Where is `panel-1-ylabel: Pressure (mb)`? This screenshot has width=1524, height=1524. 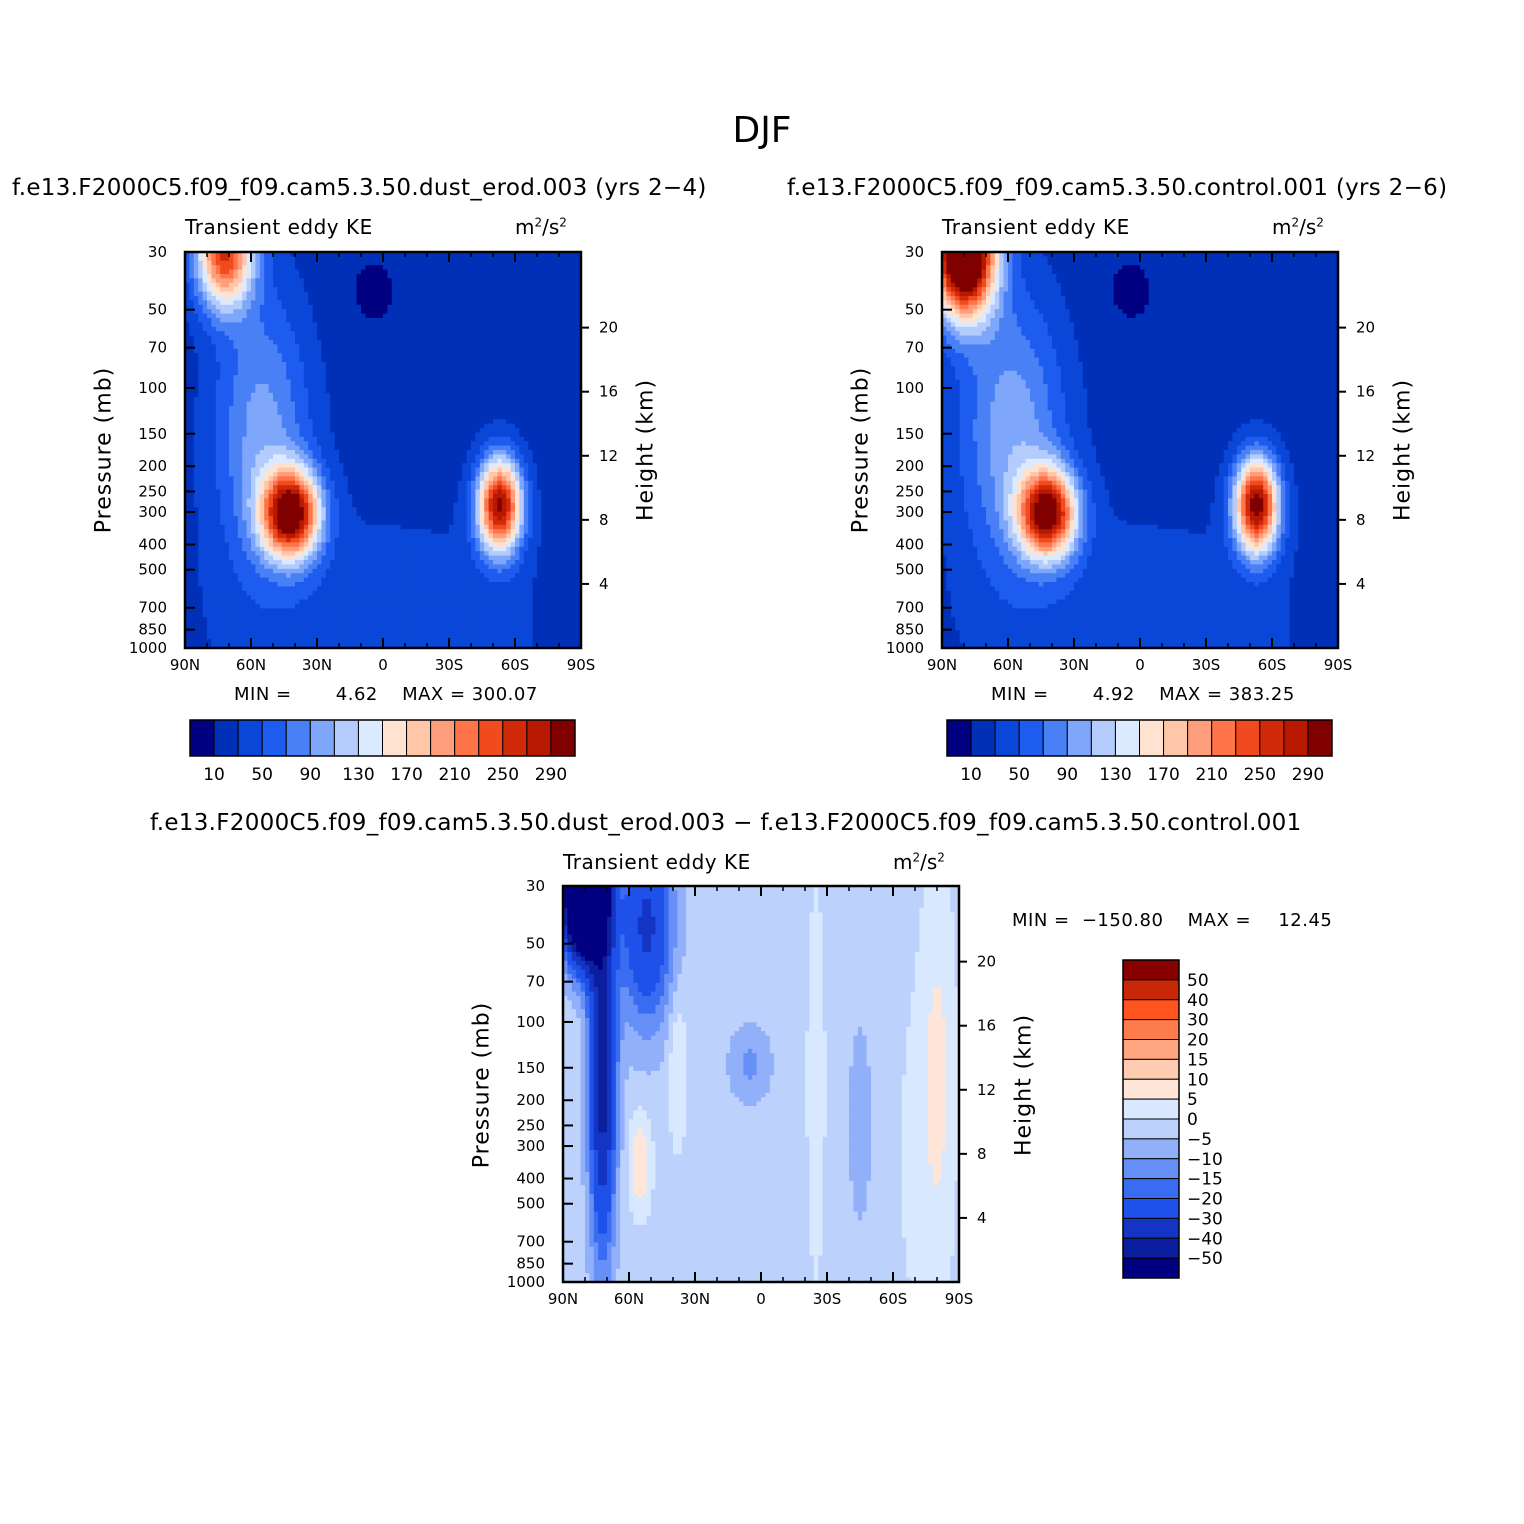 panel-1-ylabel: Pressure (mb) is located at coordinates (104, 450).